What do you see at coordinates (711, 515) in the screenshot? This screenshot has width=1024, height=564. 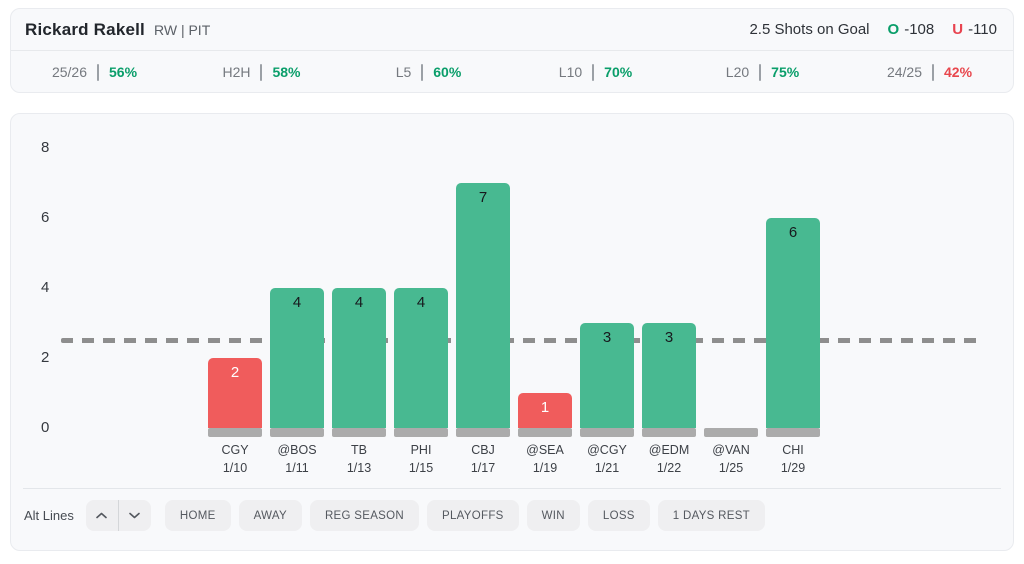 I see `filter-chip-1-days-rest: 1 DAYS REST` at bounding box center [711, 515].